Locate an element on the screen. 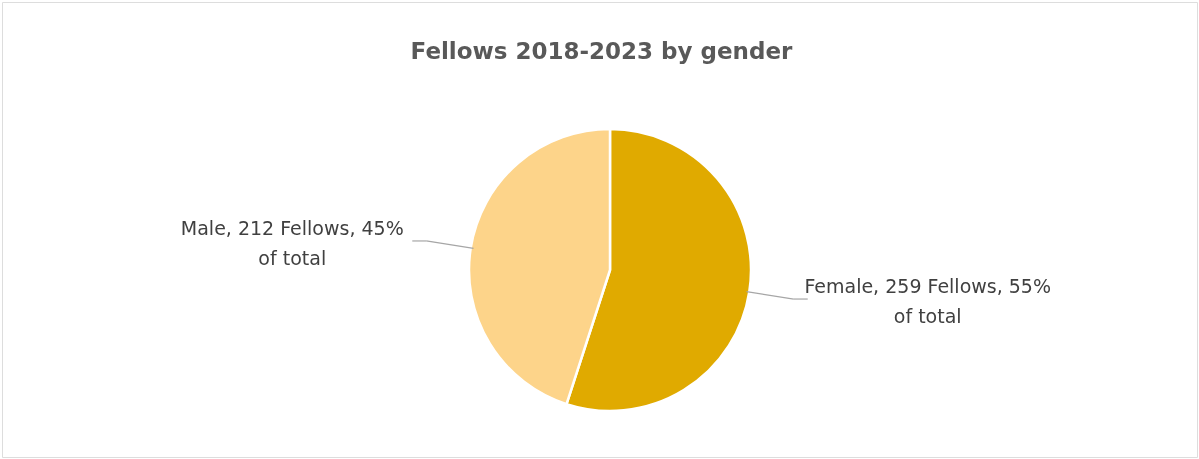 This screenshot has height=459, width=1199. chart-title: Fellows 2018-2023 by gender is located at coordinates (602, 51).